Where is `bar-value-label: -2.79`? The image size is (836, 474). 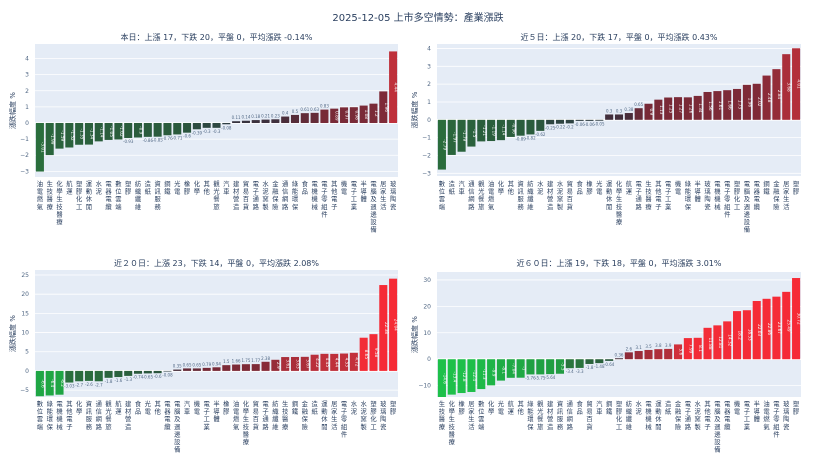
bar-value-label: -2.79 is located at coordinates (444, 144).